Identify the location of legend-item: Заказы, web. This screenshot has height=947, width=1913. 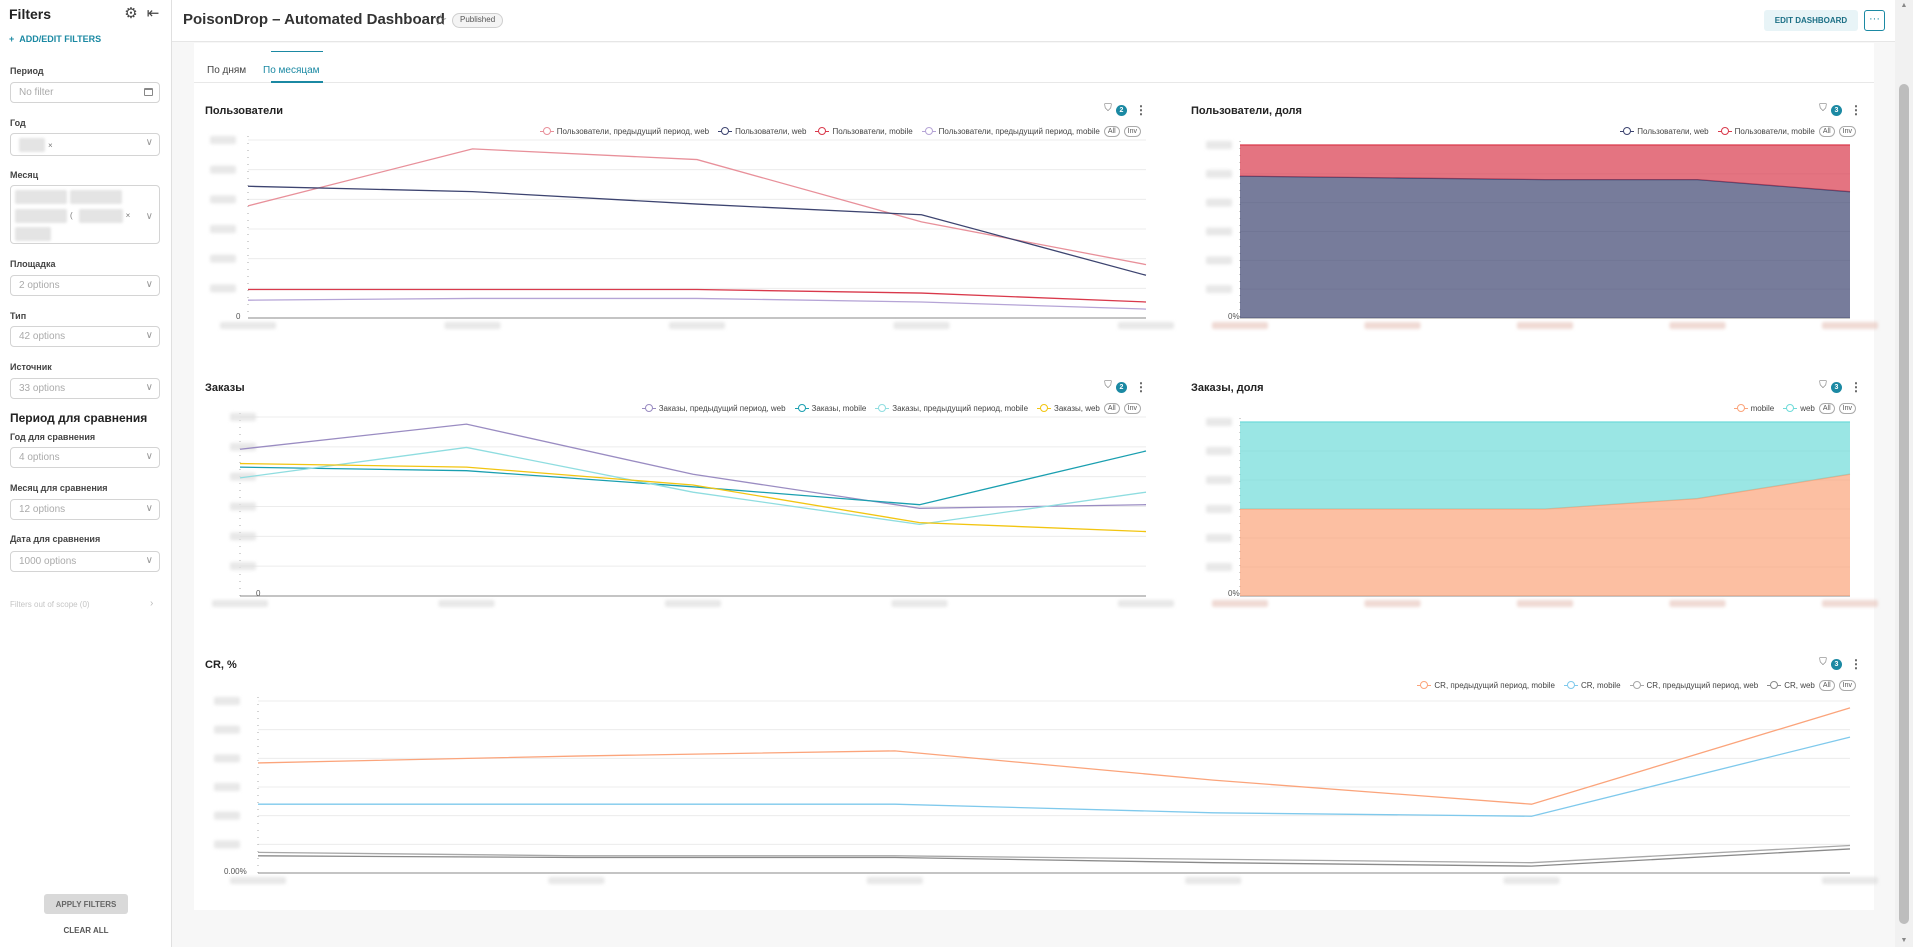
(1068, 408).